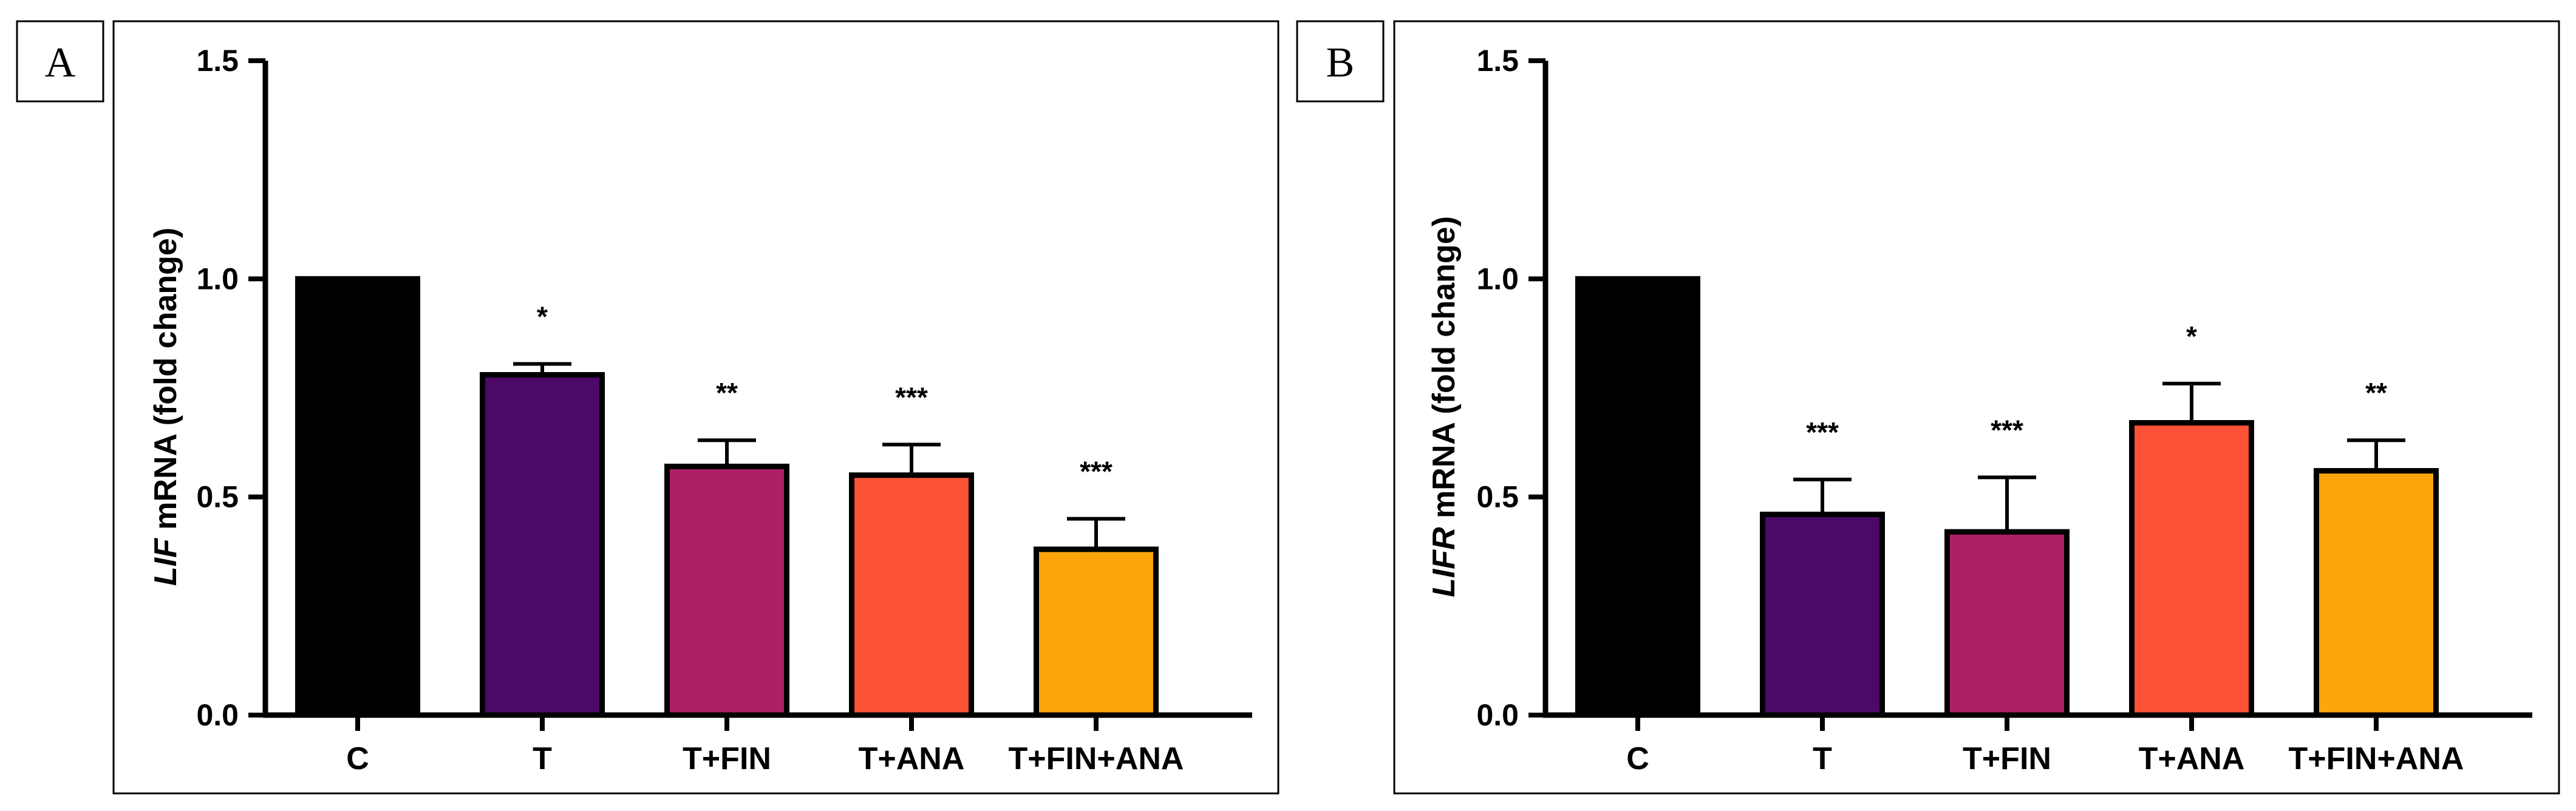  What do you see at coordinates (358, 758) in the screenshot?
I see `panel-a-category-label: C` at bounding box center [358, 758].